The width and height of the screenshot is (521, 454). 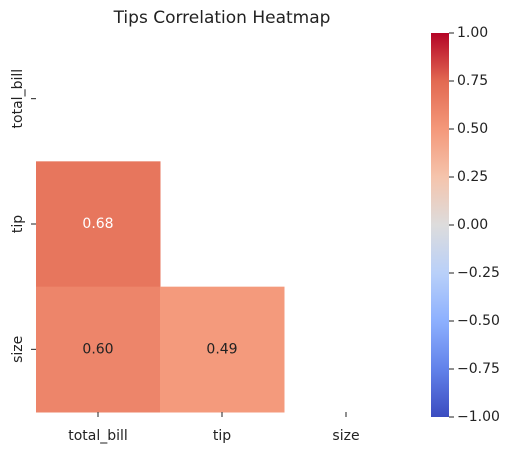 What do you see at coordinates (222, 18) in the screenshot?
I see `chart-title: Tips Correlation Heatmap` at bounding box center [222, 18].